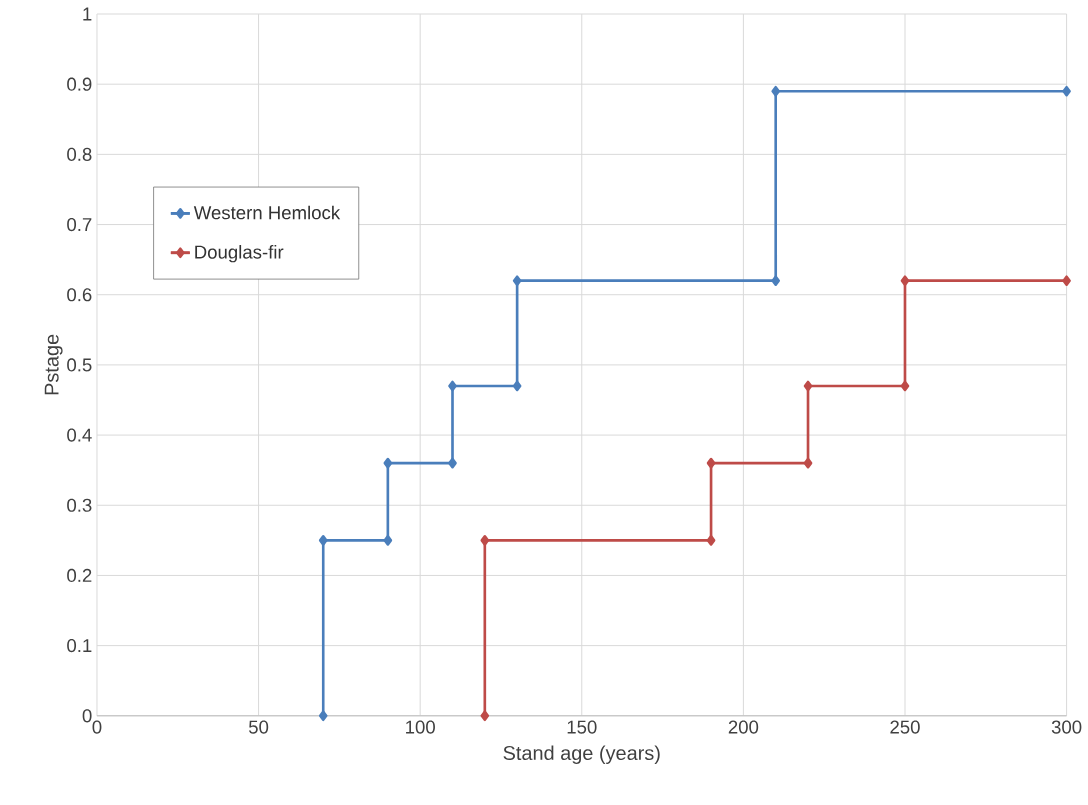 The width and height of the screenshot is (1088, 805). What do you see at coordinates (267, 212) in the screenshot?
I see `legend-label: Western Hemlock` at bounding box center [267, 212].